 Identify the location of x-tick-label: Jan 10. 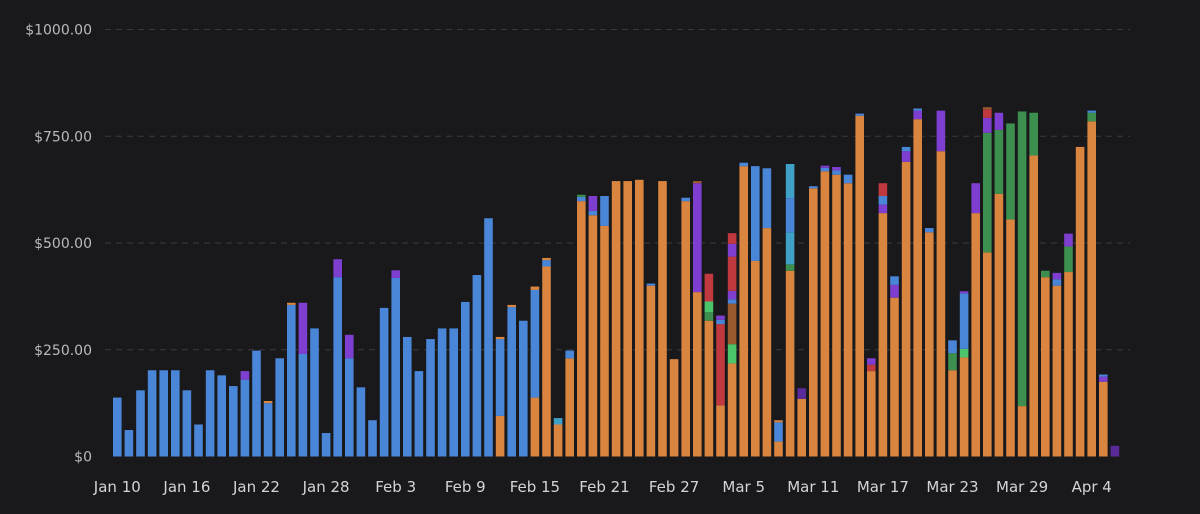
(117, 487).